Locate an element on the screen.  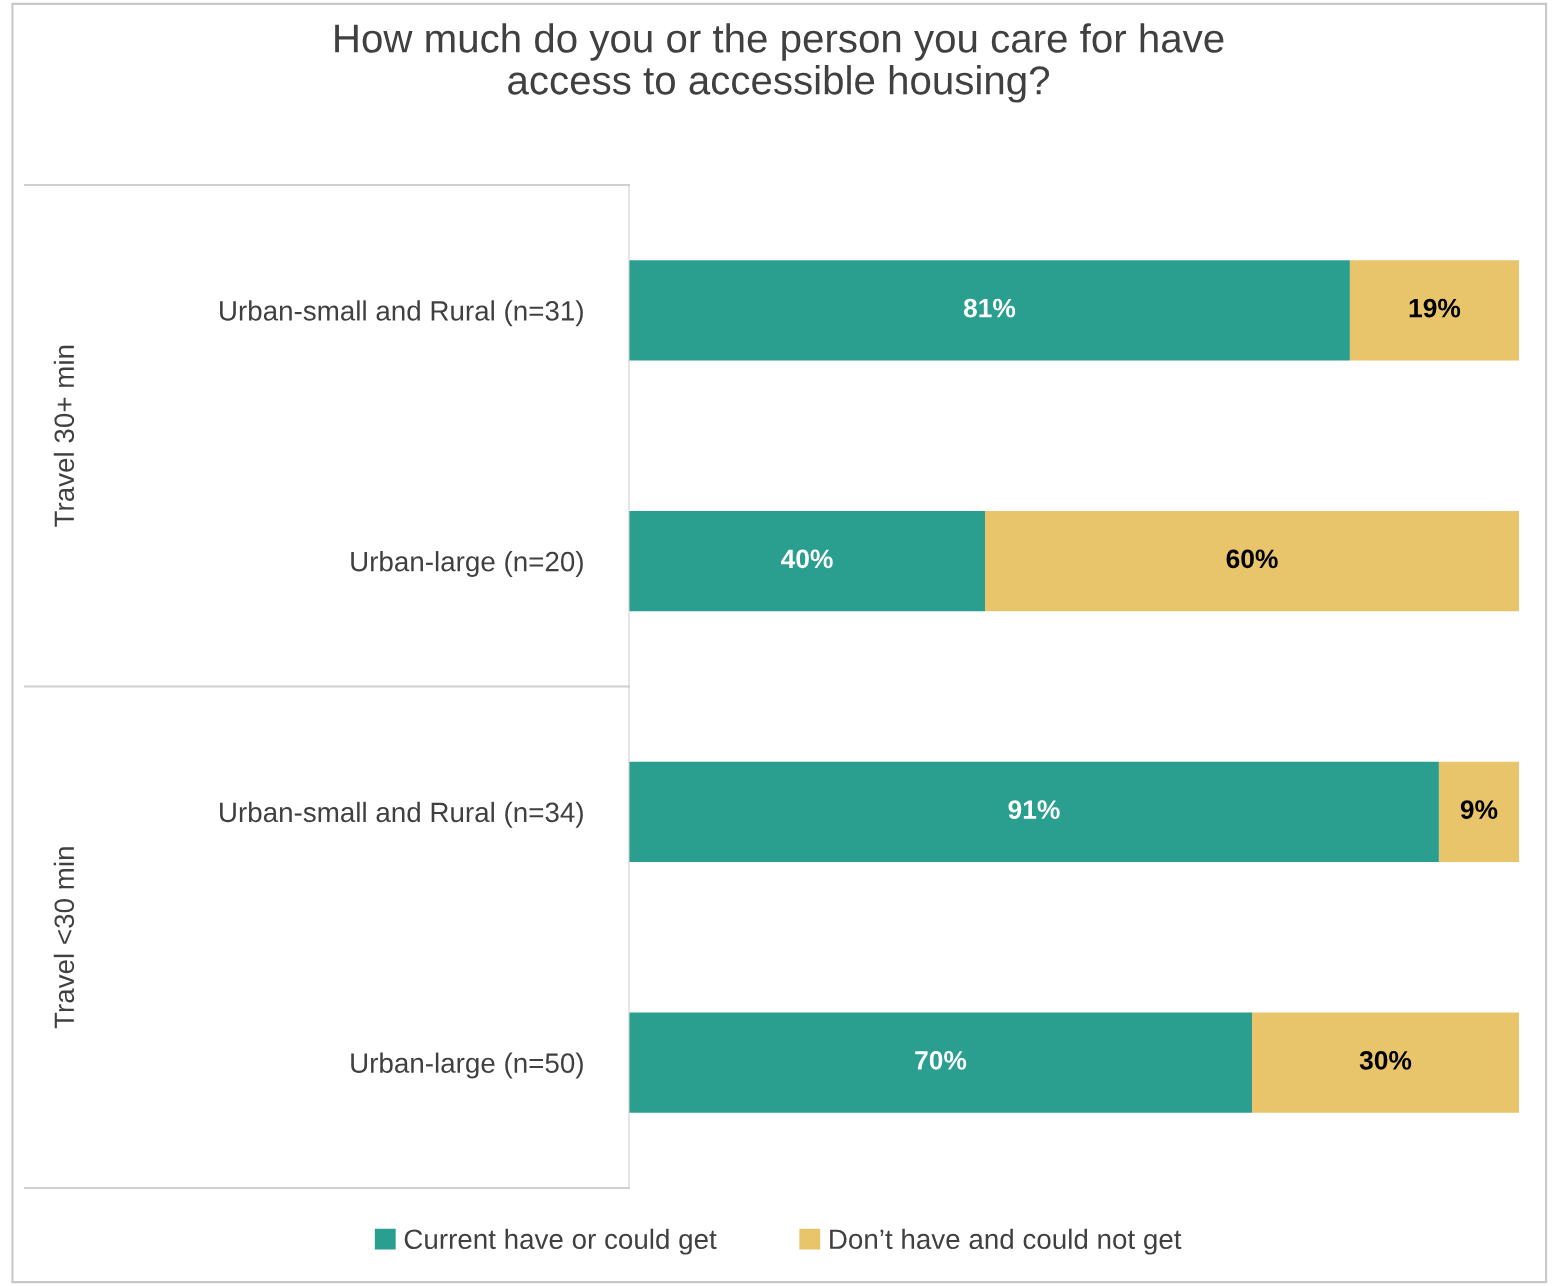
y-tick-label: Urban-small and Rural (n=34) is located at coordinates (401, 814).